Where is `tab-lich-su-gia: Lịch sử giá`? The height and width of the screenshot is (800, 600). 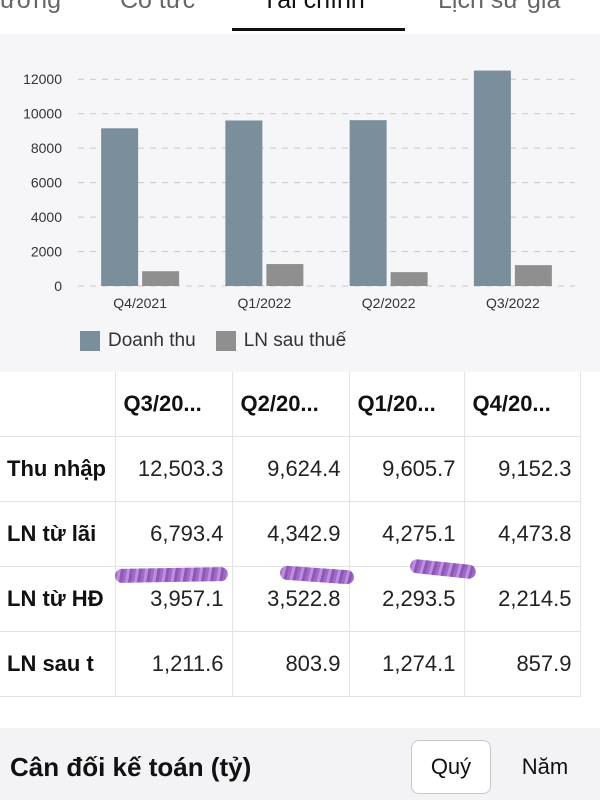 tab-lich-su-gia: Lịch sử giá is located at coordinates (499, 7).